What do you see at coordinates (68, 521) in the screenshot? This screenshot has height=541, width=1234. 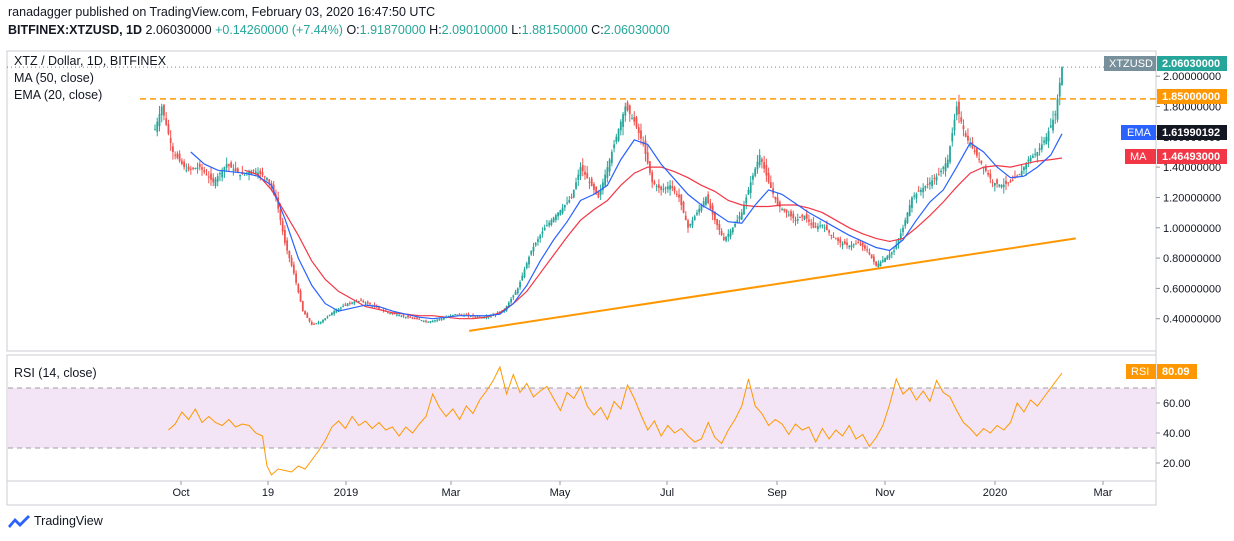 I see `brand-name: TradingView` at bounding box center [68, 521].